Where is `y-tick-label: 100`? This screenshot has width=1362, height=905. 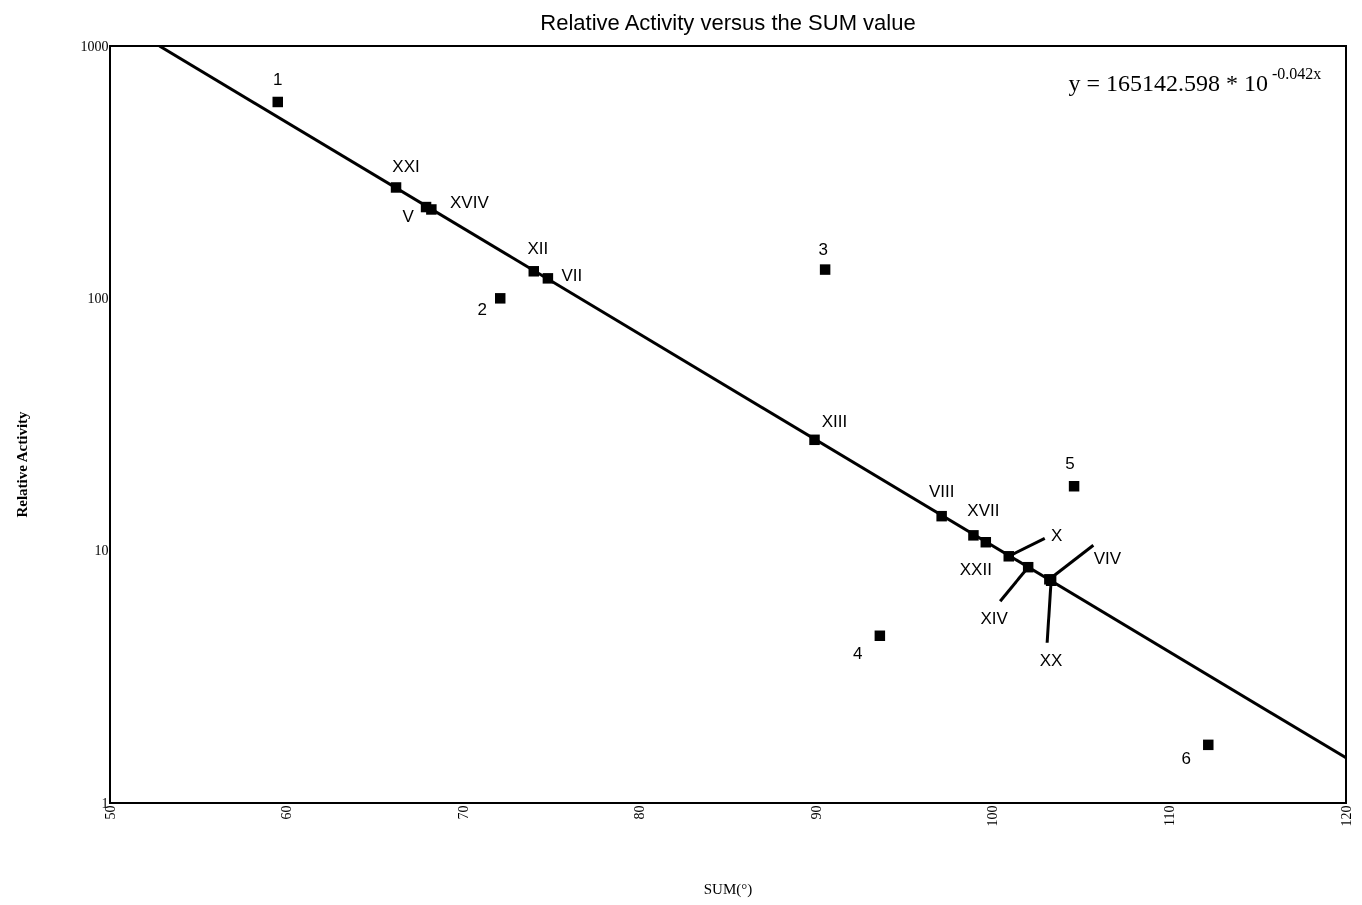 y-tick-label: 100 is located at coordinates (98, 298).